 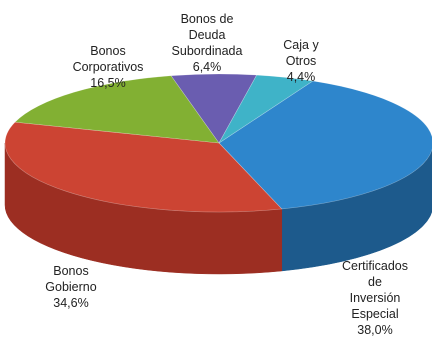 I want to click on label-line: Gobierno, so click(x=70, y=287).